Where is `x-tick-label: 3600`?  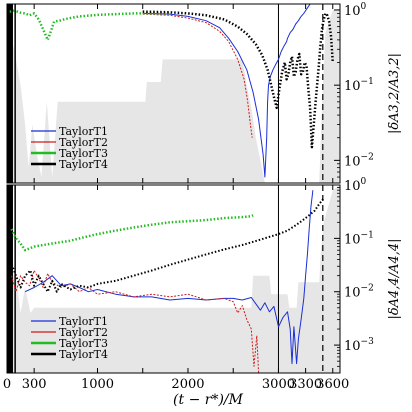
x-tick-label: 3600 is located at coordinates (332, 384).